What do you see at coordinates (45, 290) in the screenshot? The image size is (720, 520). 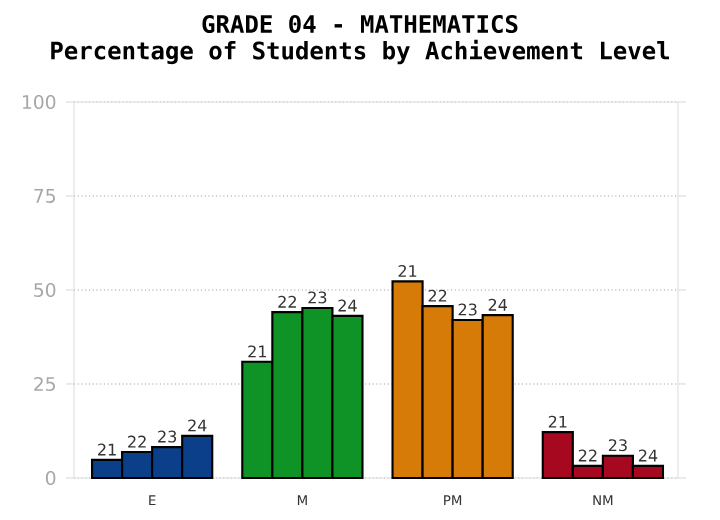 I see `y-tick-label: 50` at bounding box center [45, 290].